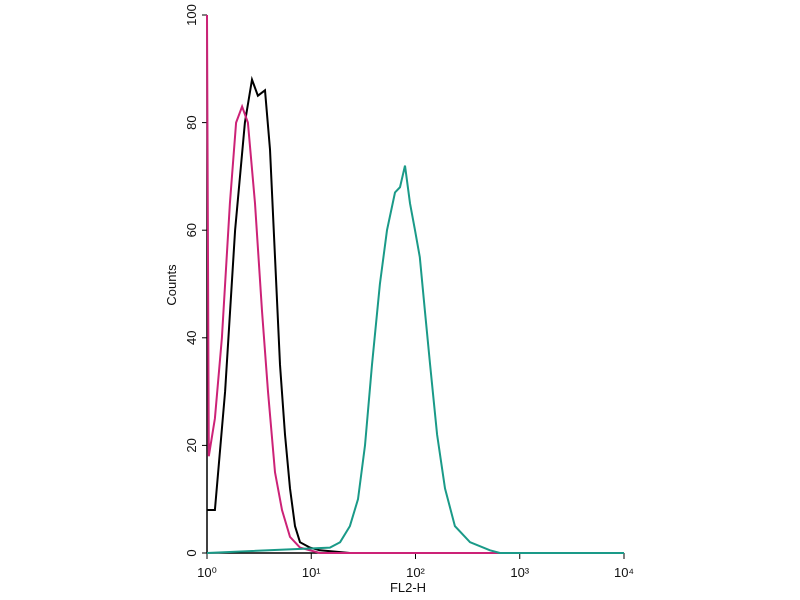  Describe the element at coordinates (519, 572) in the screenshot. I see `x-tick-label: 10³` at that location.